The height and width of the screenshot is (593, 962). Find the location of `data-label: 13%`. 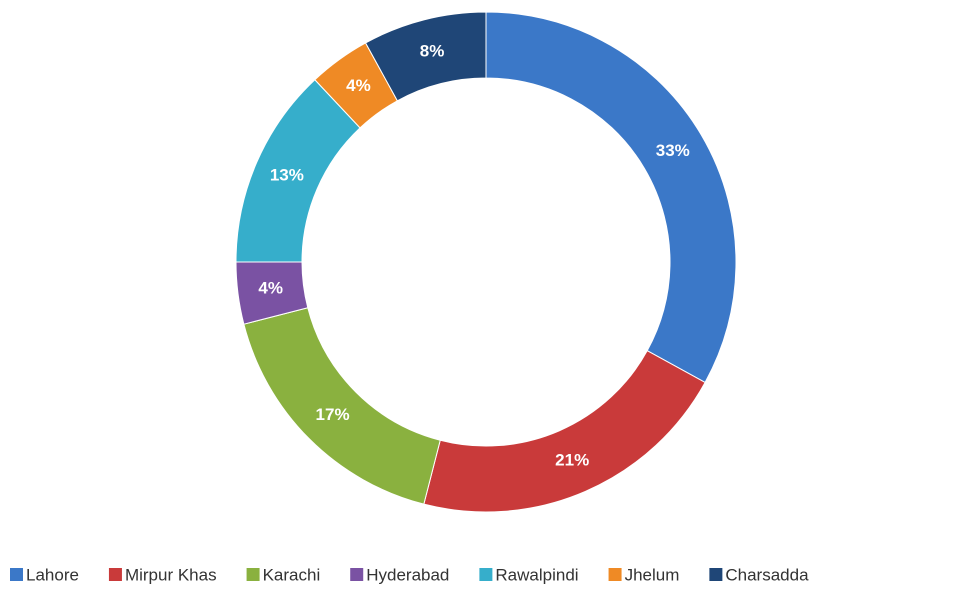

data-label: 13% is located at coordinates (287, 174).